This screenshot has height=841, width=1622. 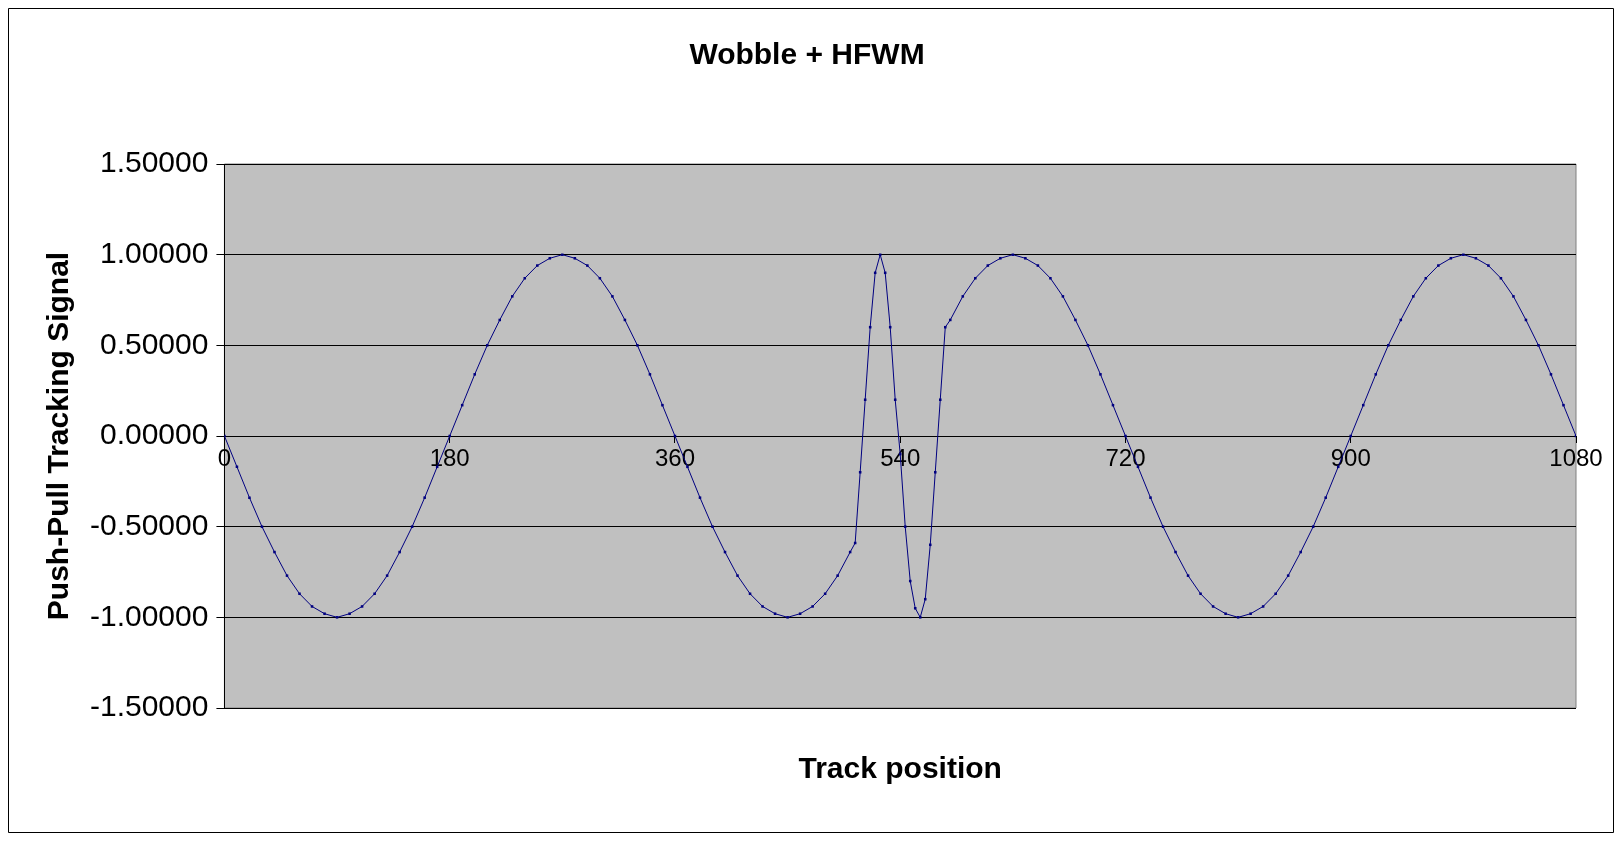 I want to click on y-tick-label: 0.50000, so click(x=154, y=343).